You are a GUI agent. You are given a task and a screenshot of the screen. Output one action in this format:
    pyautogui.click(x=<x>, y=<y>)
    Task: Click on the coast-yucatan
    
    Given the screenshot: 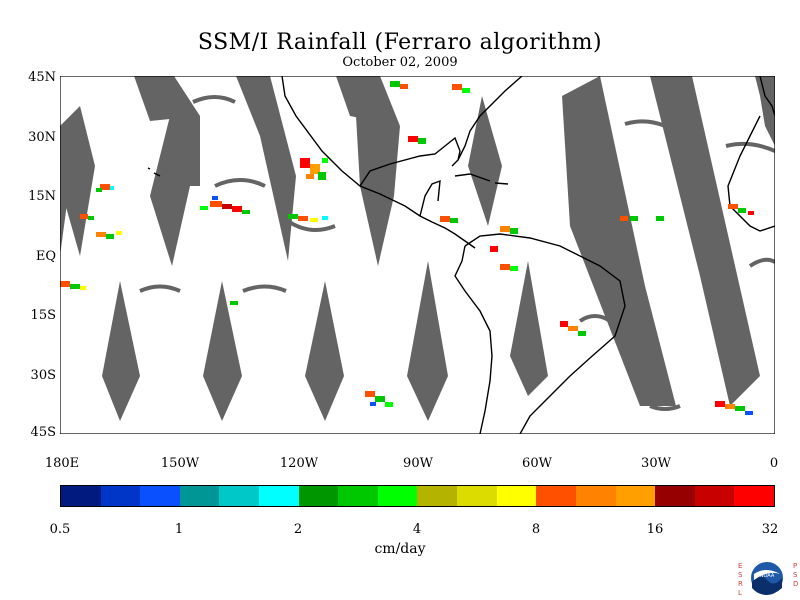 What is the action you would take?
    pyautogui.click(x=430, y=198)
    